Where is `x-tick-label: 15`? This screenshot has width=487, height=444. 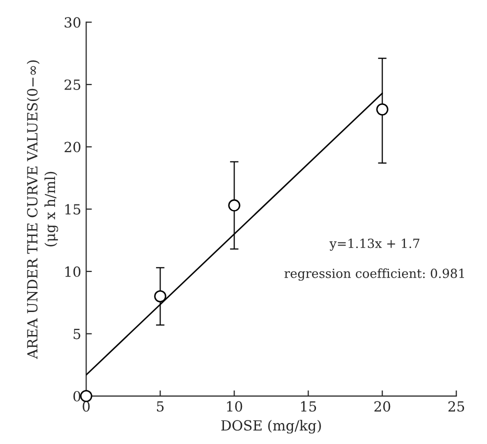 x-tick-label: 15 is located at coordinates (308, 406).